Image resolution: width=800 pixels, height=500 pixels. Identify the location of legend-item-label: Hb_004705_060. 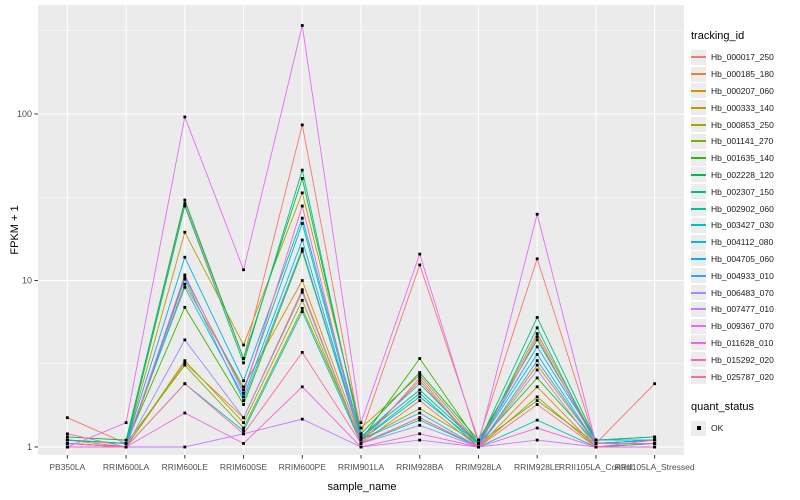
(742, 258).